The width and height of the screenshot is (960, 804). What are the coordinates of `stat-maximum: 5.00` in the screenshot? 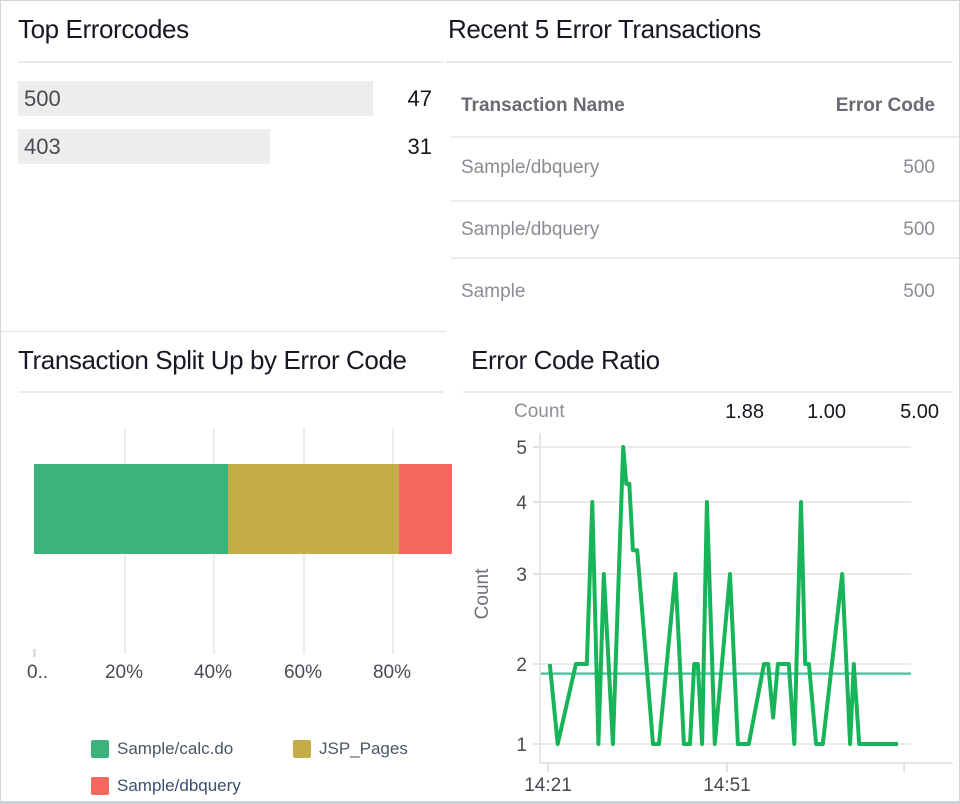 It's located at (919, 412).